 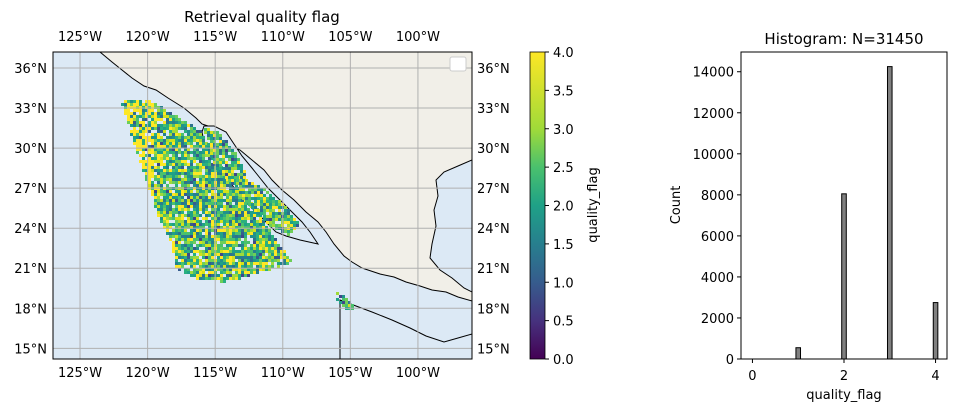 I want to click on map-lat-tick-right: 24°N, so click(x=493, y=229).